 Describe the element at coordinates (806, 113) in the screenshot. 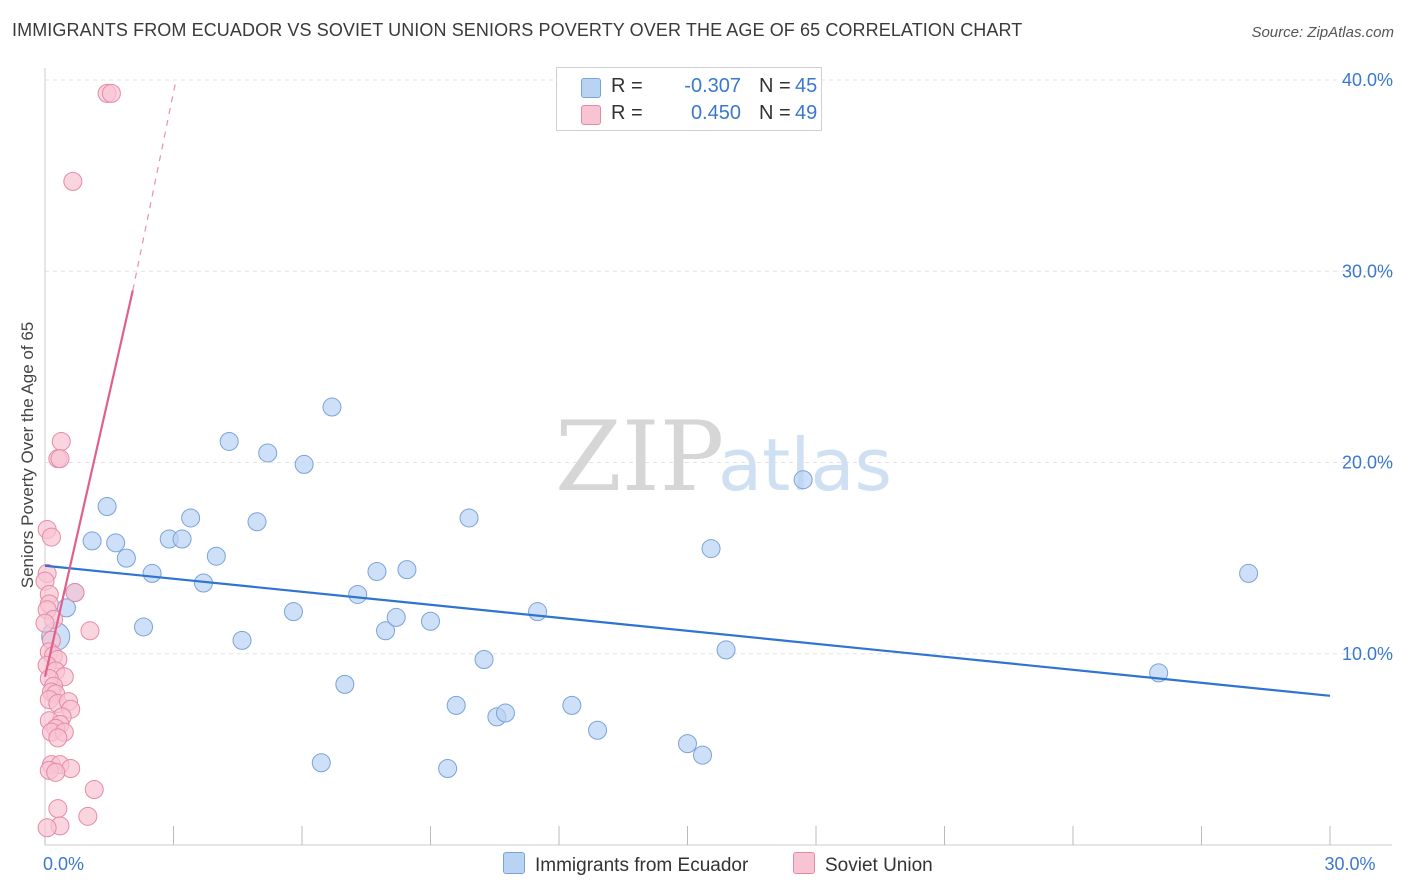

I see `n-value: 49` at that location.